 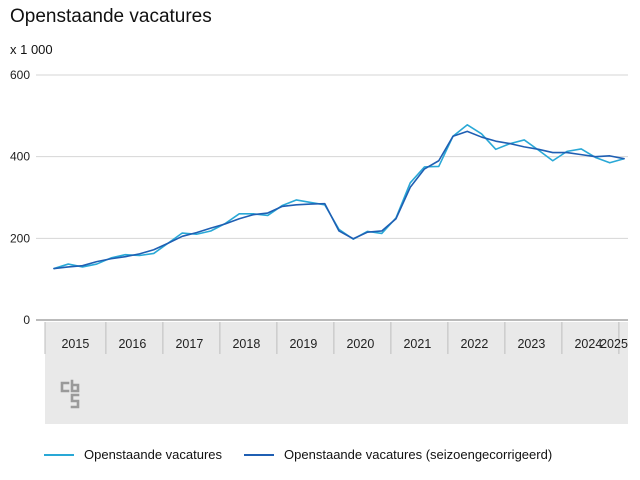 What do you see at coordinates (111, 16) in the screenshot?
I see `chart-title: Openstaande vacatures` at bounding box center [111, 16].